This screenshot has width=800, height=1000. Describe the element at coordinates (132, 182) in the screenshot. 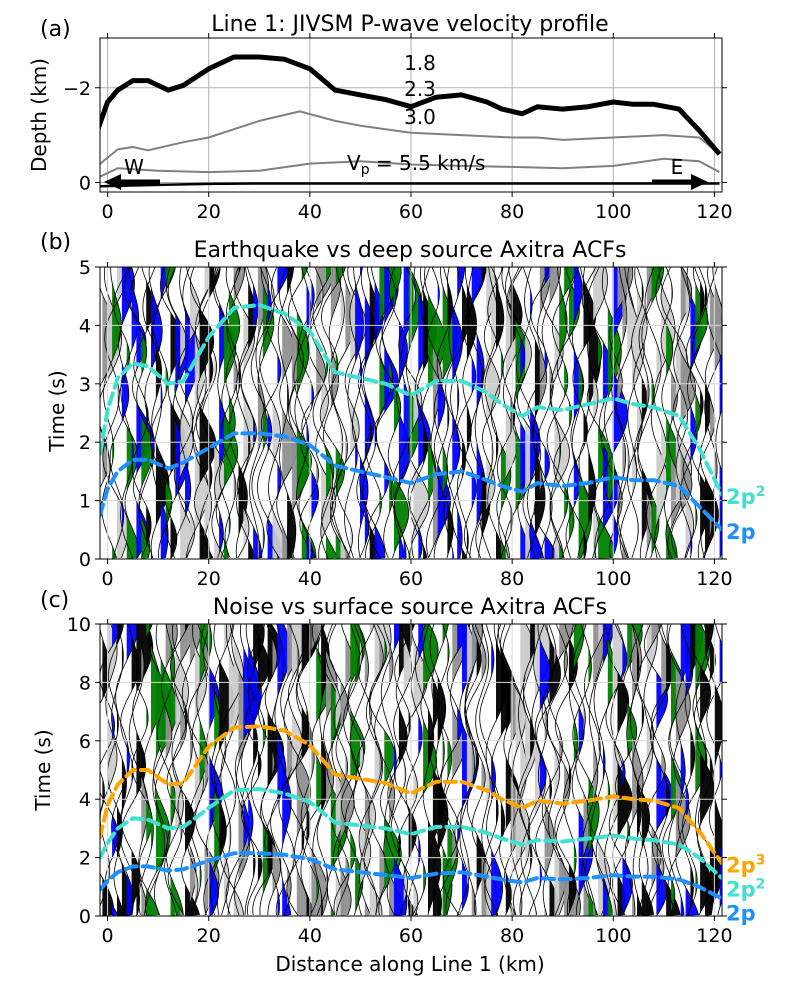

I see `west-arrow` at that location.